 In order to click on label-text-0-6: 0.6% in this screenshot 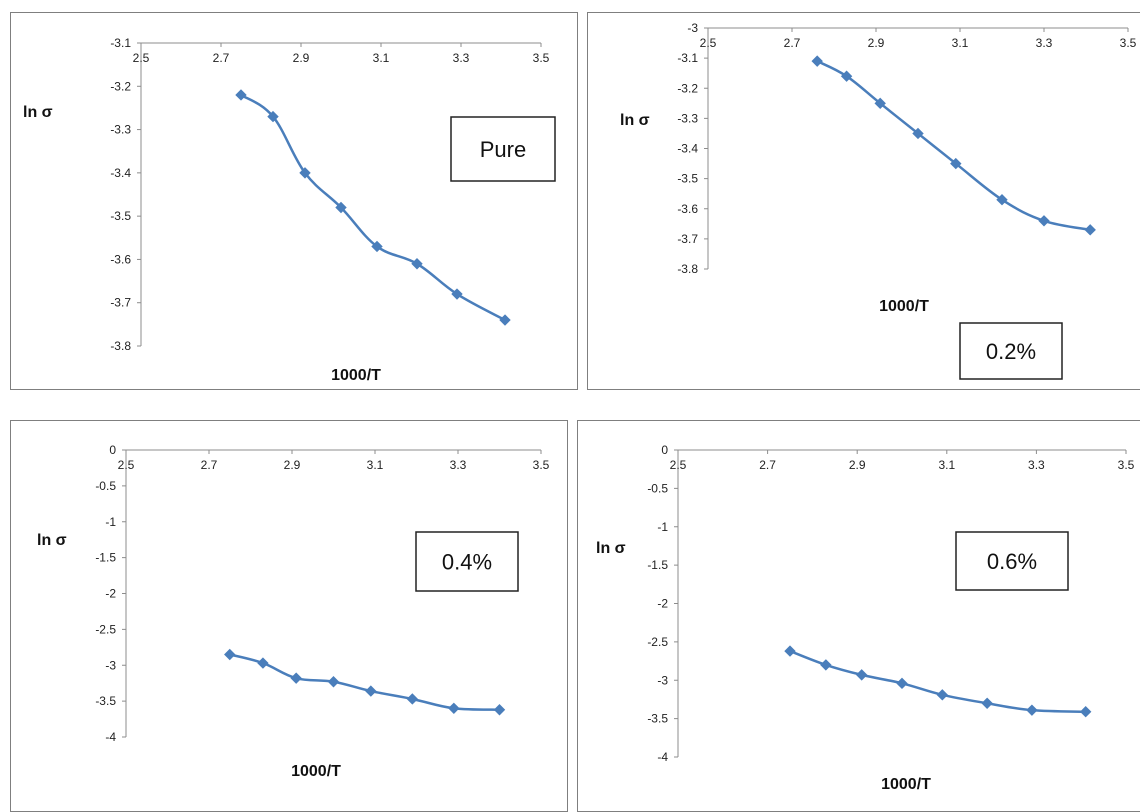, I will do `click(1012, 561)`.